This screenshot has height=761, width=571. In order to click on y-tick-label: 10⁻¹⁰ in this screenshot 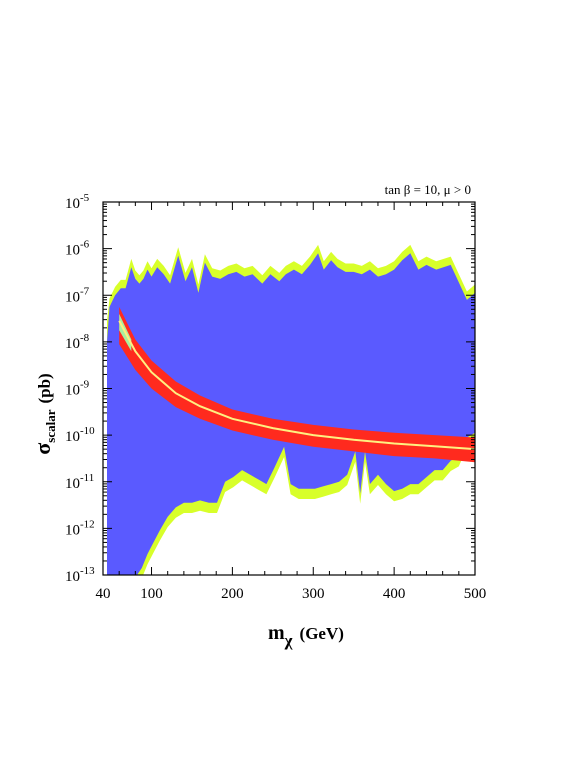, I will do `click(80, 435)`.